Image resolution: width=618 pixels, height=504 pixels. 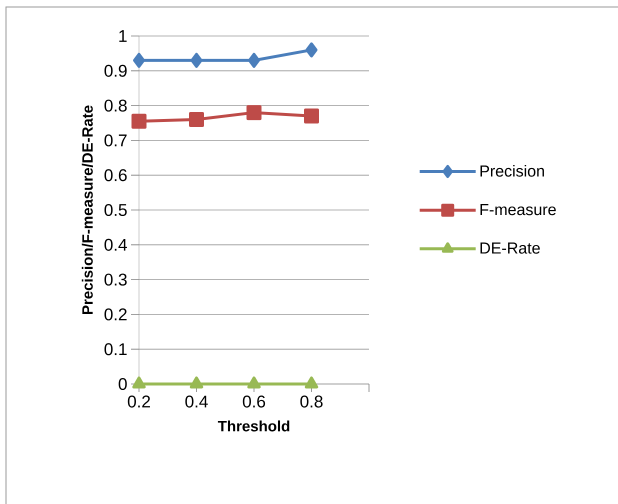 I want to click on y-tick-label: 0.1, so click(x=115, y=349).